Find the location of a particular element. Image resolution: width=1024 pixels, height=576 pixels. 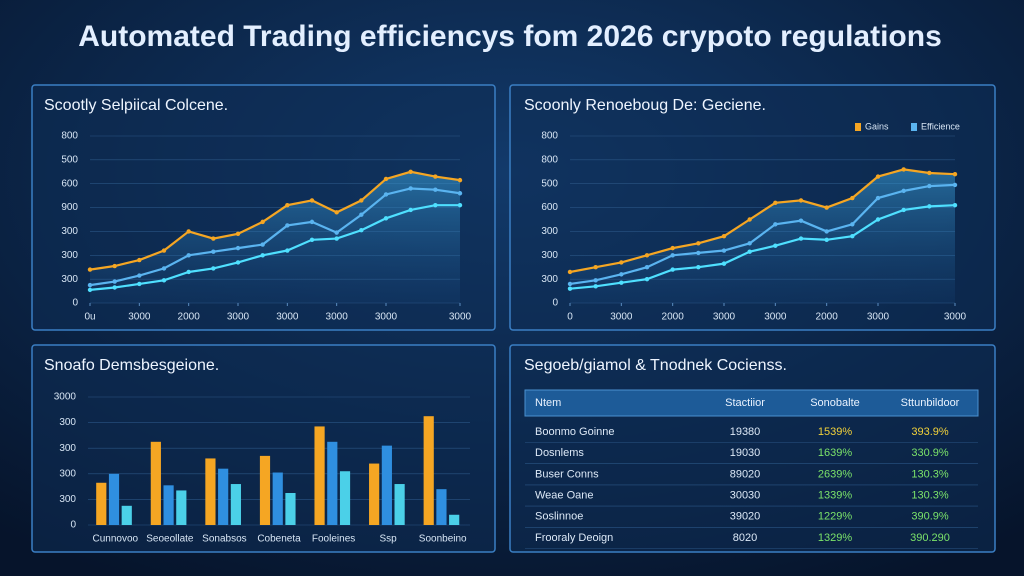

table-cell: 30030 is located at coordinates (745, 496).